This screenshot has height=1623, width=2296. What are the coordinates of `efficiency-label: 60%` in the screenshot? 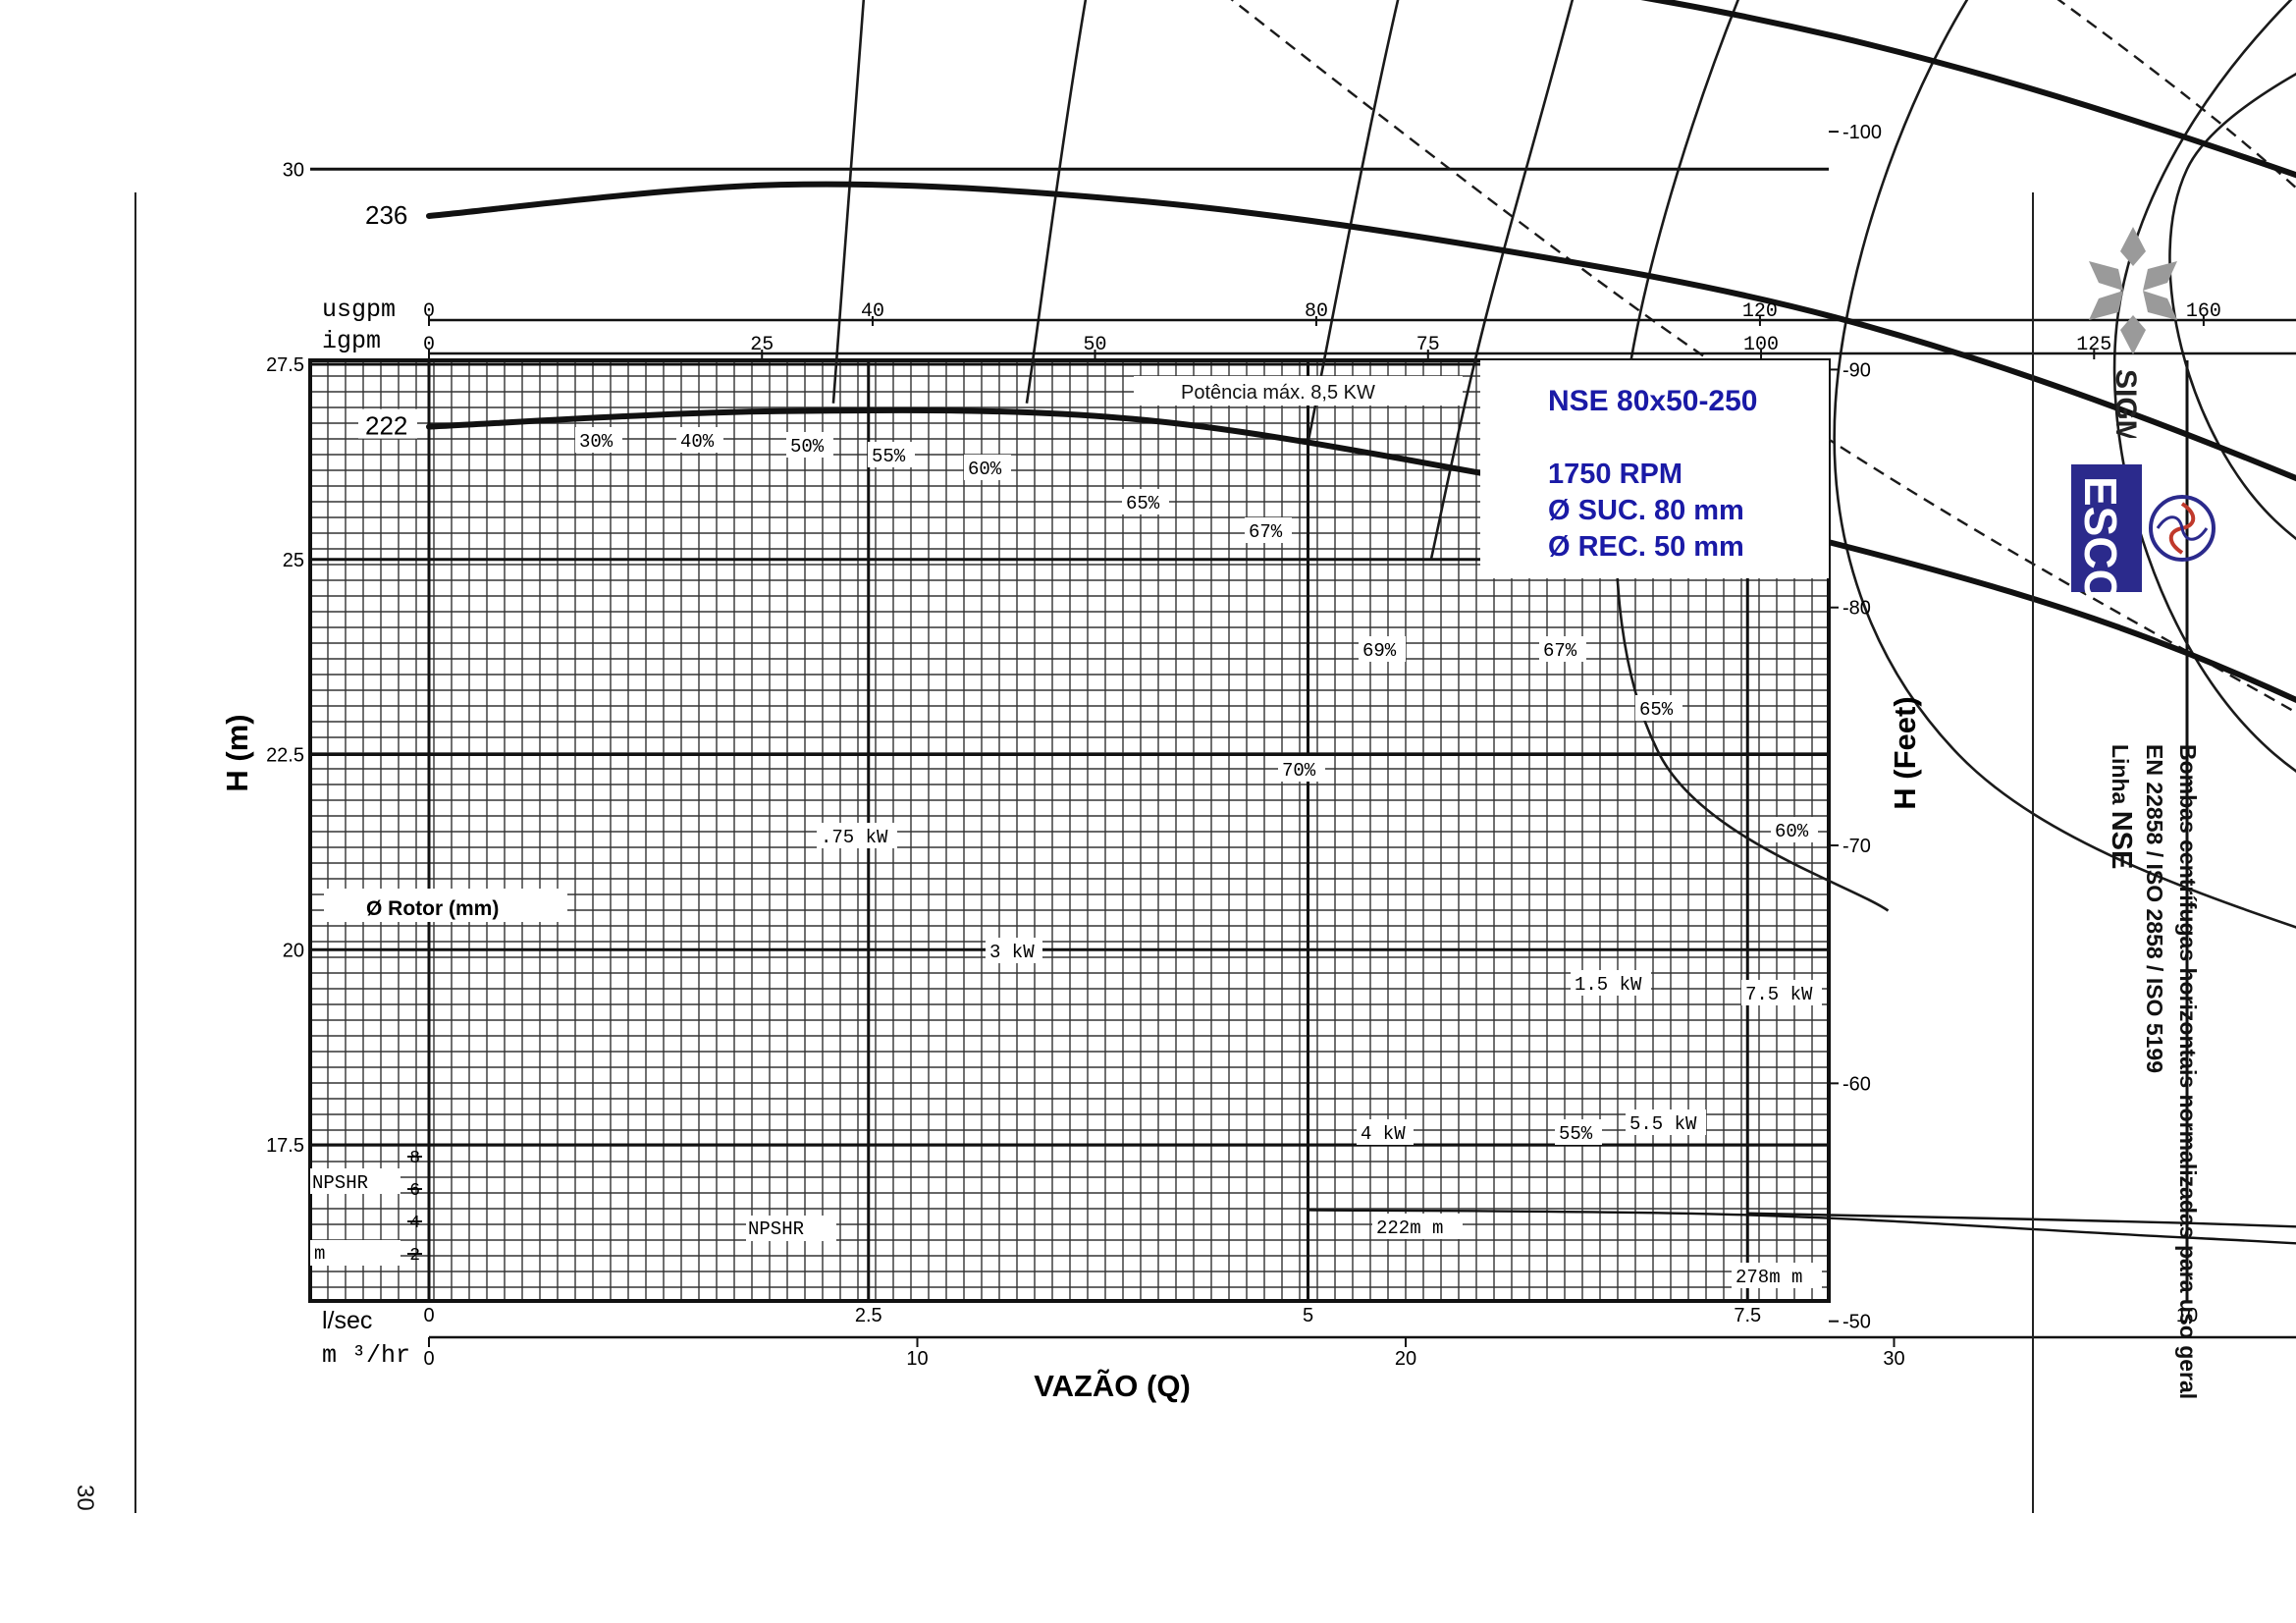 It's located at (1792, 831).